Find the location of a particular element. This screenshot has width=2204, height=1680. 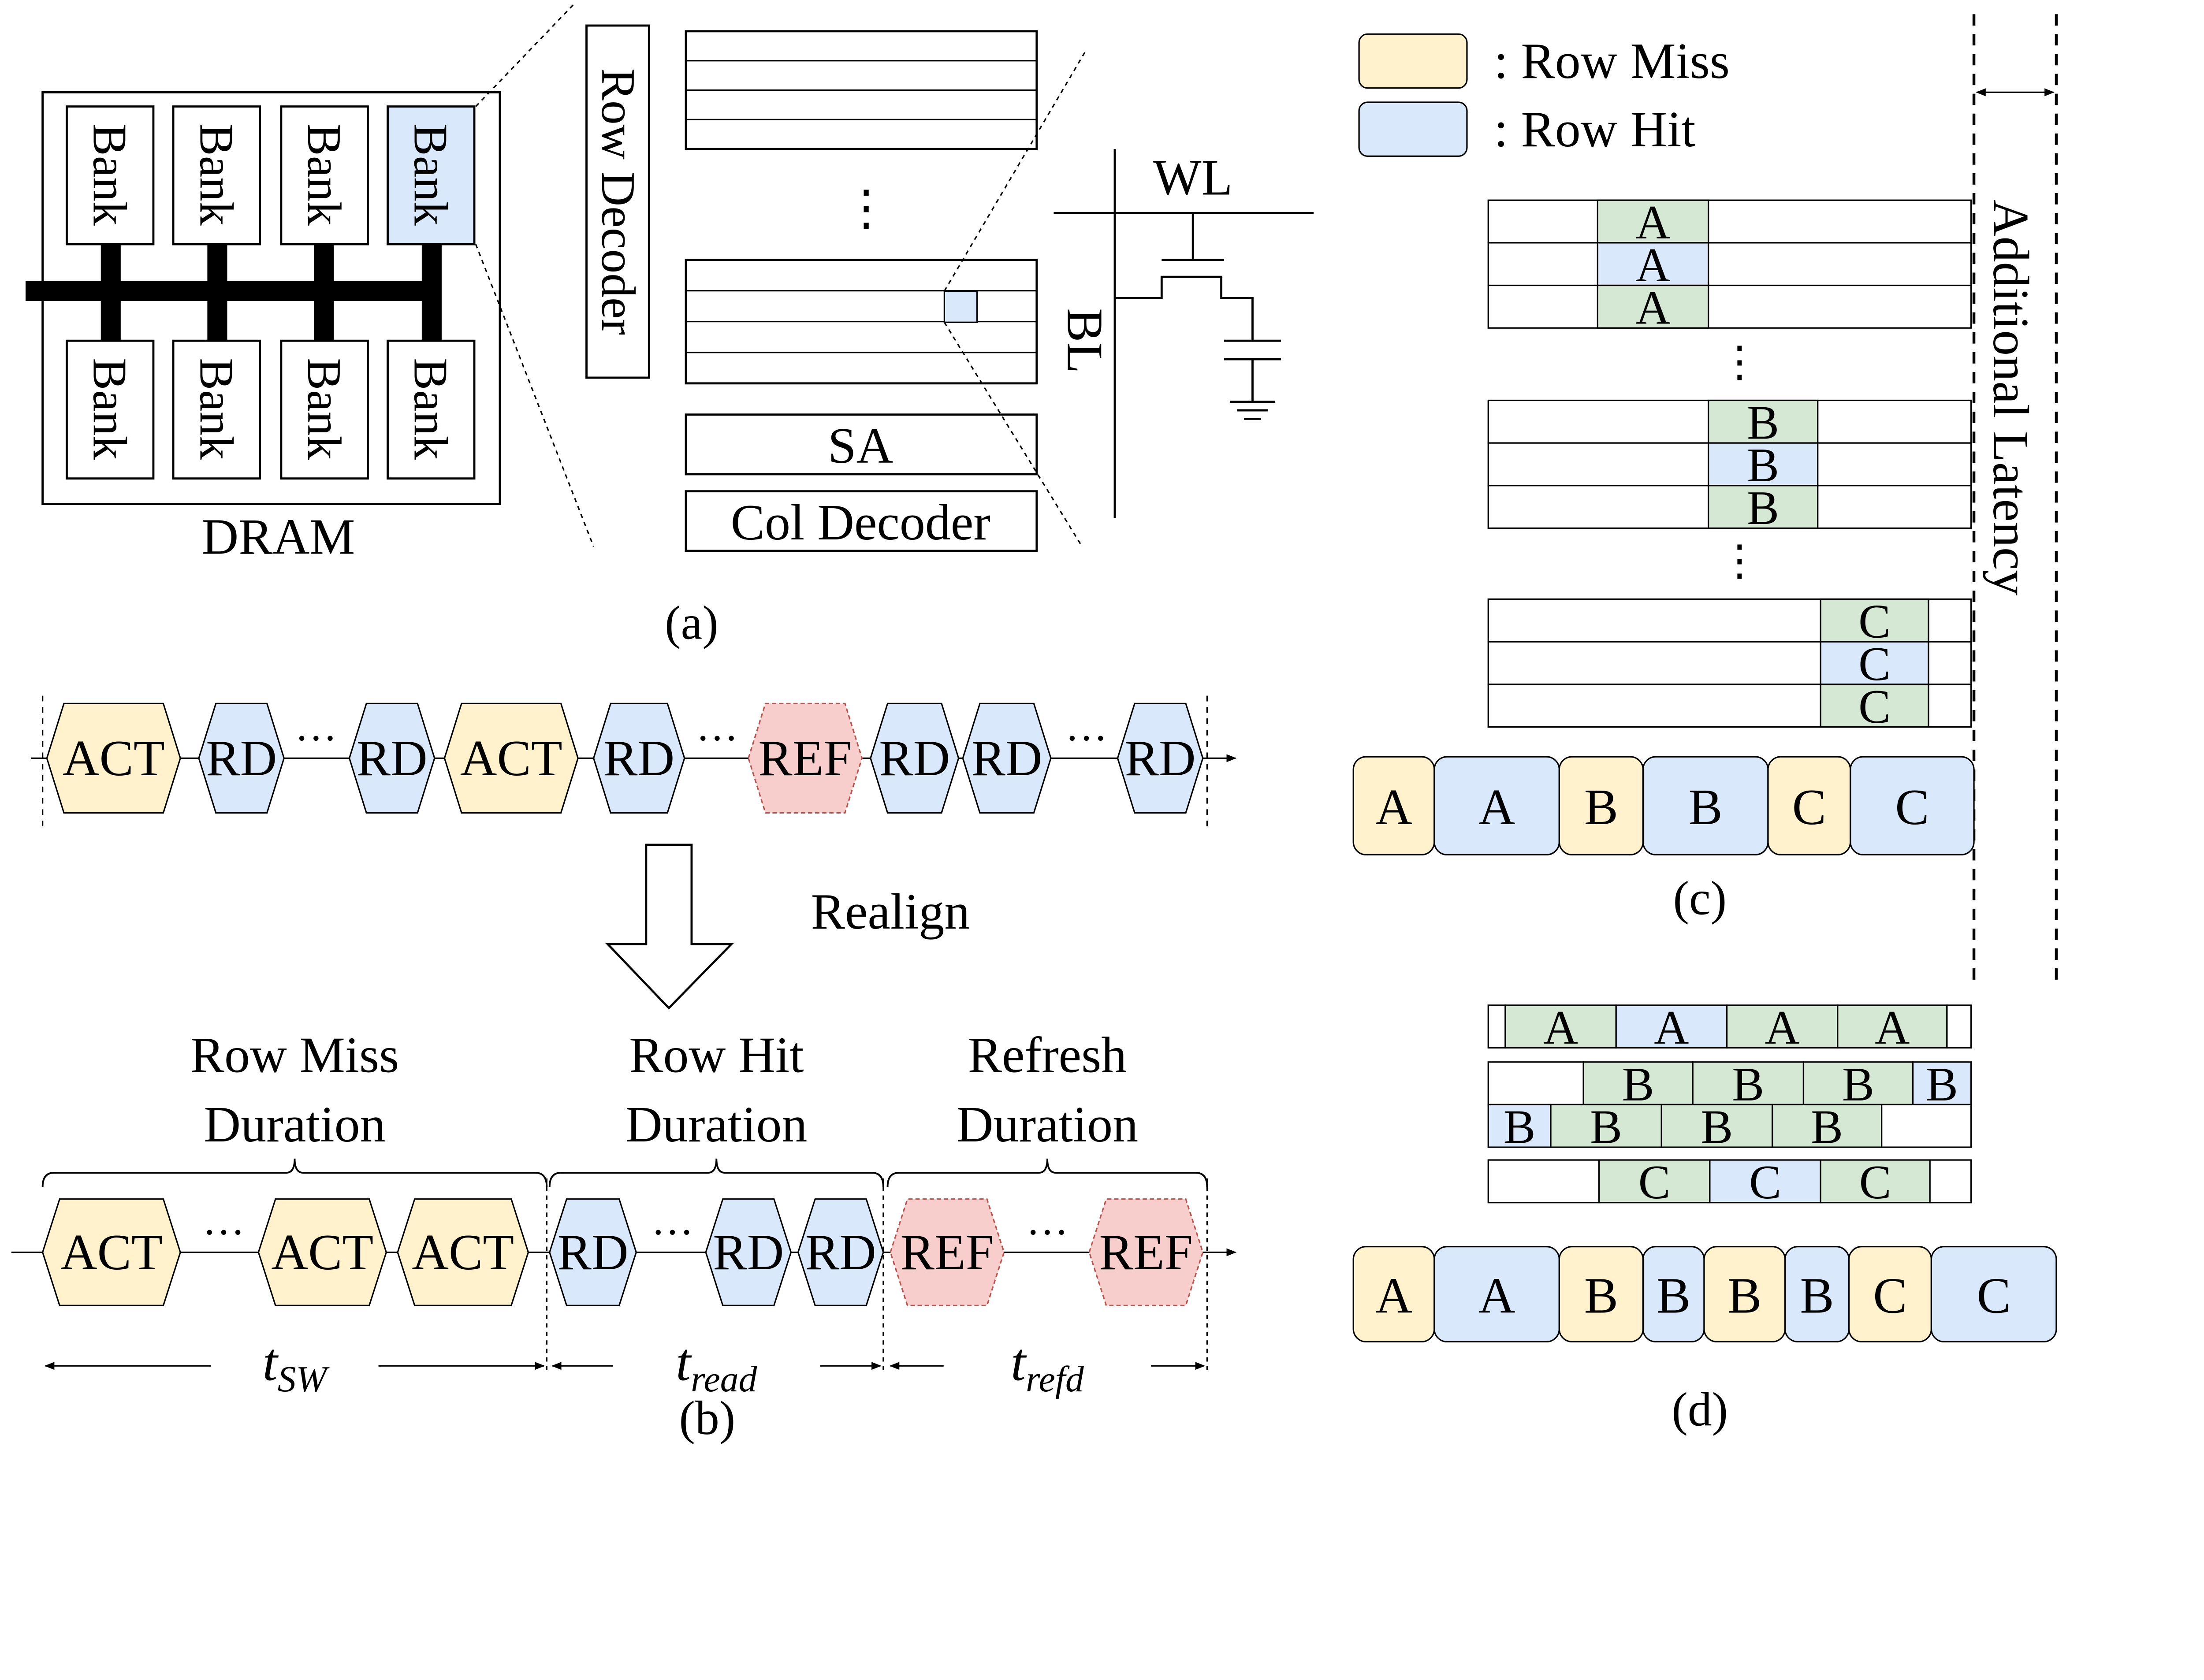

group-dots: ⋮ is located at coordinates (1740, 560).